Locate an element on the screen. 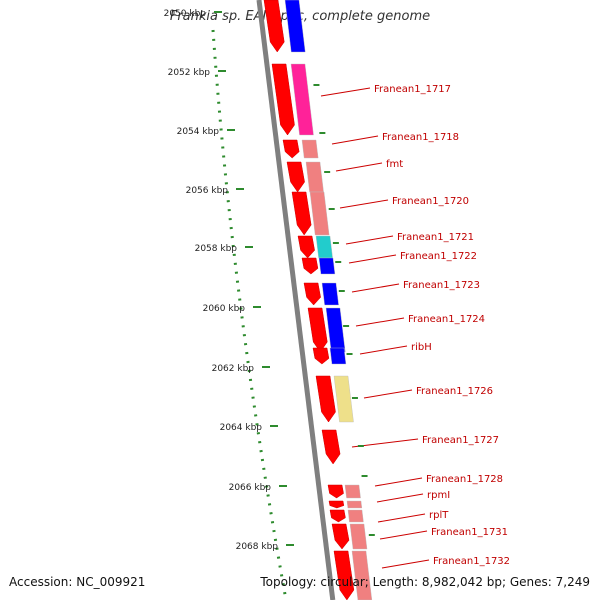  gene-label: Franean1_1720 is located at coordinates (430, 201).